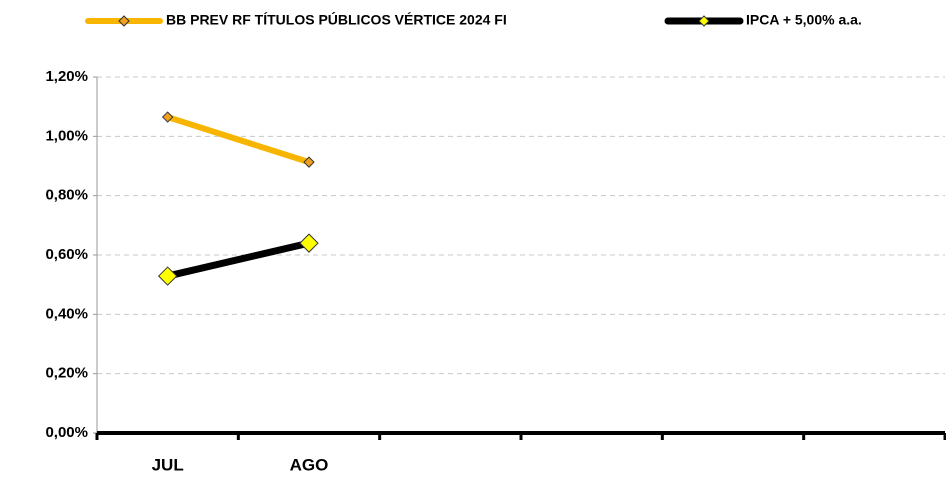 The width and height of the screenshot is (946, 477). What do you see at coordinates (309, 464) in the screenshot?
I see `x-tick-label: AGO` at bounding box center [309, 464].